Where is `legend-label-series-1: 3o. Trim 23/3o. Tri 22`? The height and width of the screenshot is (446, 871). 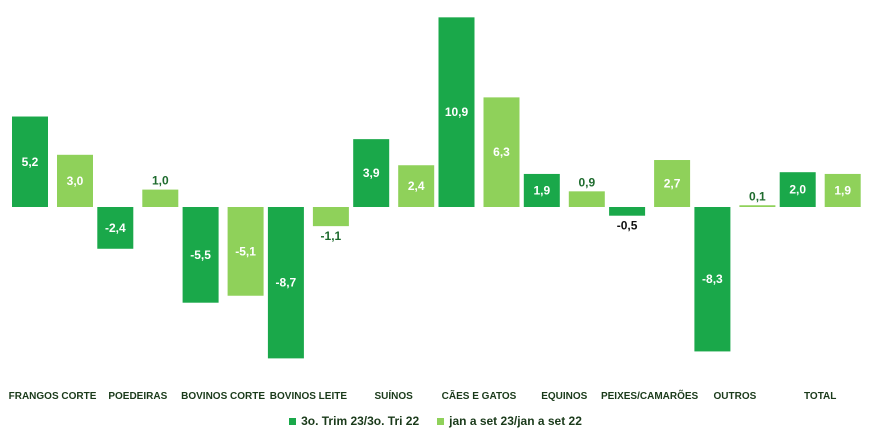 legend-label-series-1: 3o. Trim 23/3o. Tri 22 is located at coordinates (360, 421).